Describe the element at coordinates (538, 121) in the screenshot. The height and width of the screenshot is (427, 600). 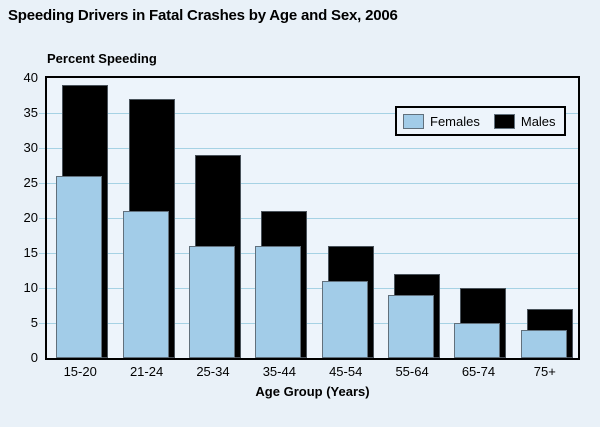
I see `legend-label-males: Males` at that location.